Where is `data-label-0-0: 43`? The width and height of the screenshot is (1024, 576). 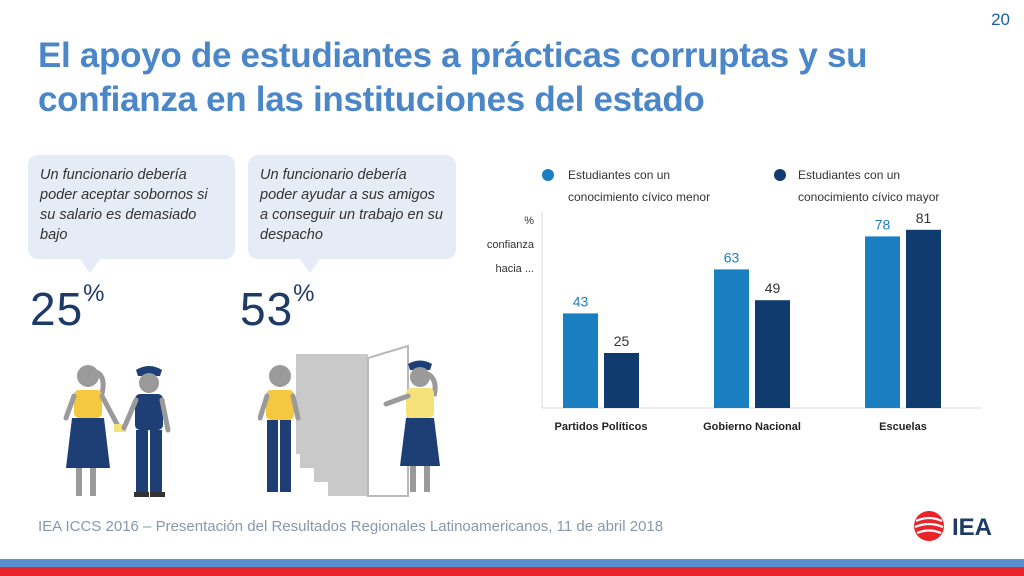
data-label-0-0: 43 is located at coordinates (581, 301).